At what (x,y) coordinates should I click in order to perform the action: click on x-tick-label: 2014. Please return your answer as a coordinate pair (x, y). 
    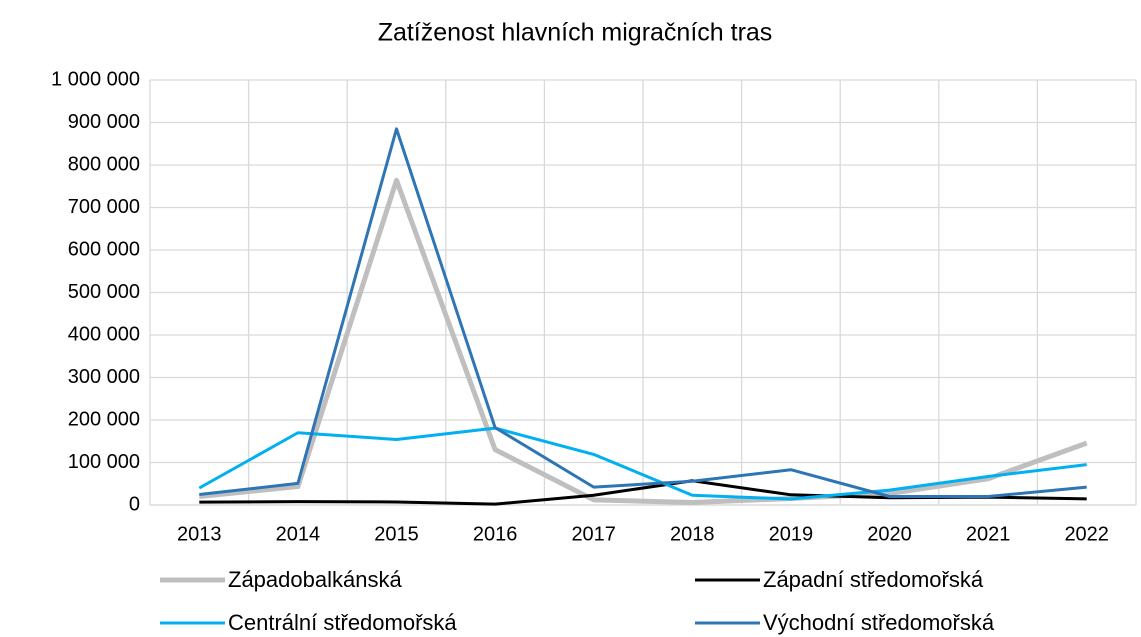
    Looking at the image, I should click on (298, 534).